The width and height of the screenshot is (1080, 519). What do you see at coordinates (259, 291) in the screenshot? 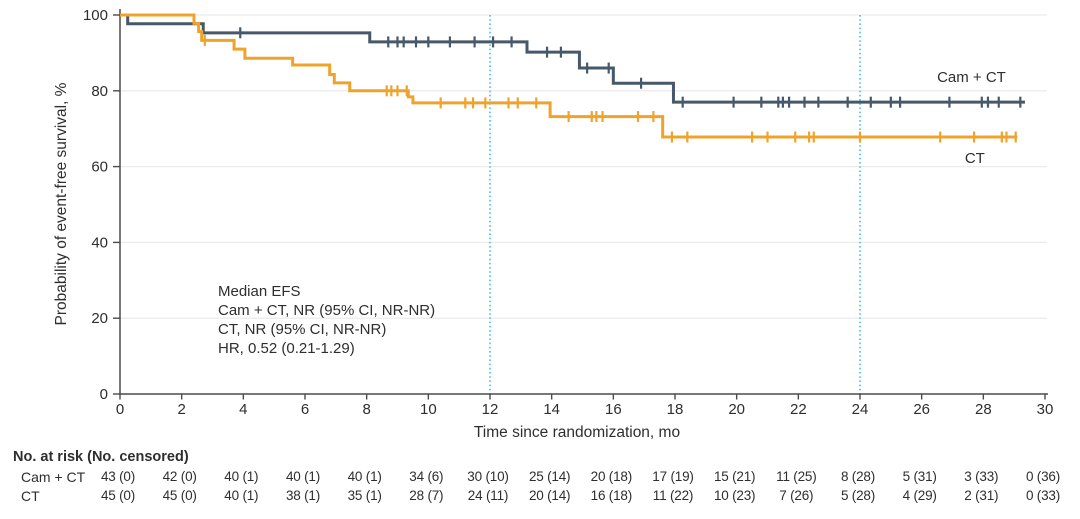
I see `annotation-line: Median EFS` at bounding box center [259, 291].